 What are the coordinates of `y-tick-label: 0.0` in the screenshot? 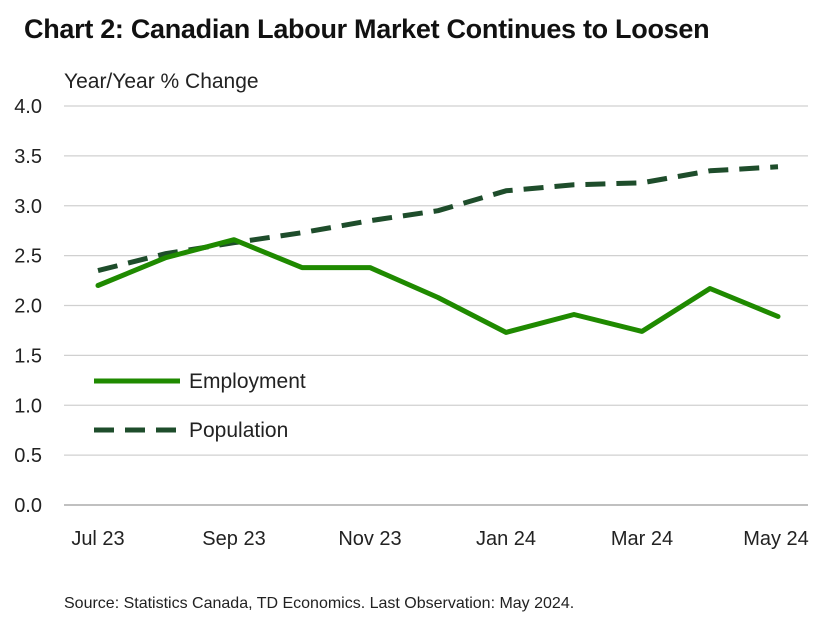 It's located at (28, 506).